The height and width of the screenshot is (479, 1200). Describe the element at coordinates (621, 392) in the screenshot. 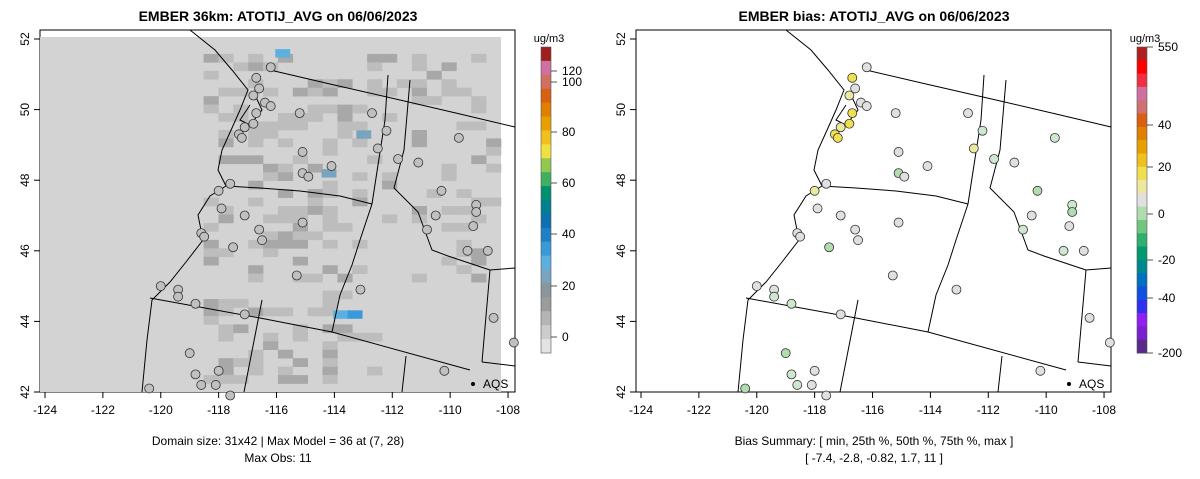

I see `y-tick-label: 42` at that location.